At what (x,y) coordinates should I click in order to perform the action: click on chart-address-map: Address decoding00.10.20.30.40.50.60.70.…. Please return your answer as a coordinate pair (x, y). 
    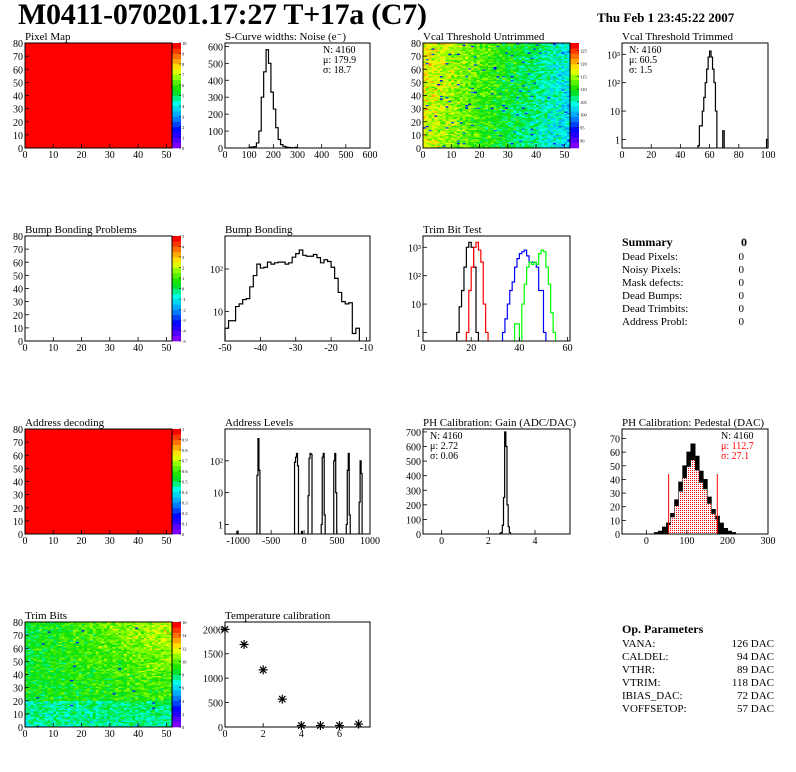
    Looking at the image, I should click on (100, 482).